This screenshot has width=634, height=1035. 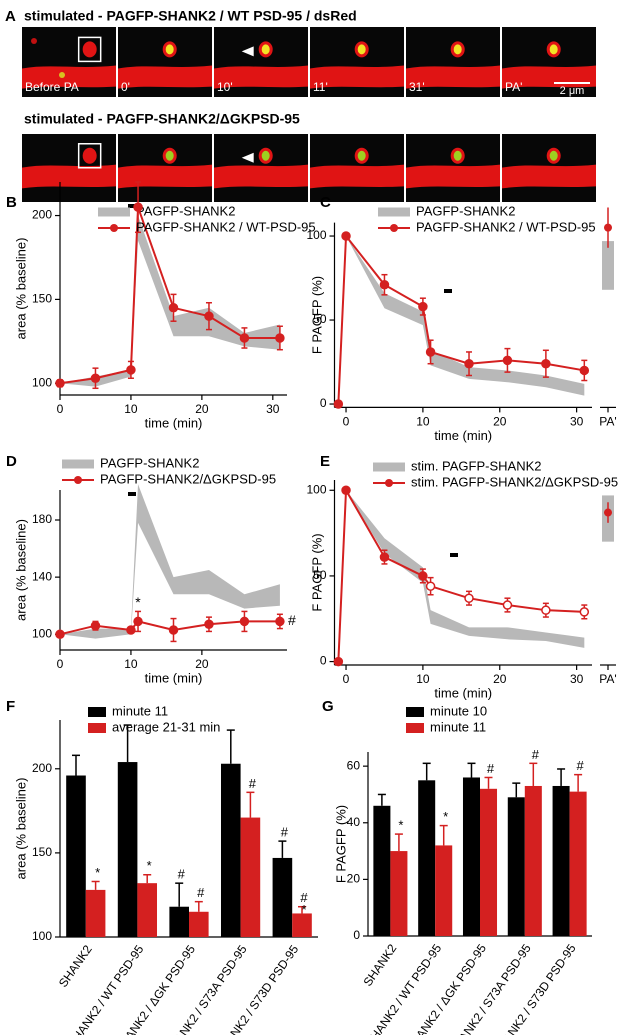 I want to click on puncta, so click(x=62, y=75).